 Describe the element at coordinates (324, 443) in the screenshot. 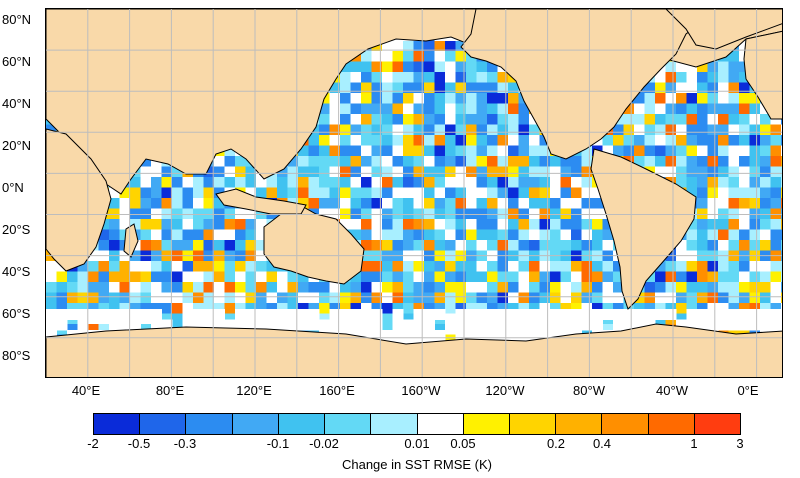

I see `colorbar-tick: -0.02` at that location.